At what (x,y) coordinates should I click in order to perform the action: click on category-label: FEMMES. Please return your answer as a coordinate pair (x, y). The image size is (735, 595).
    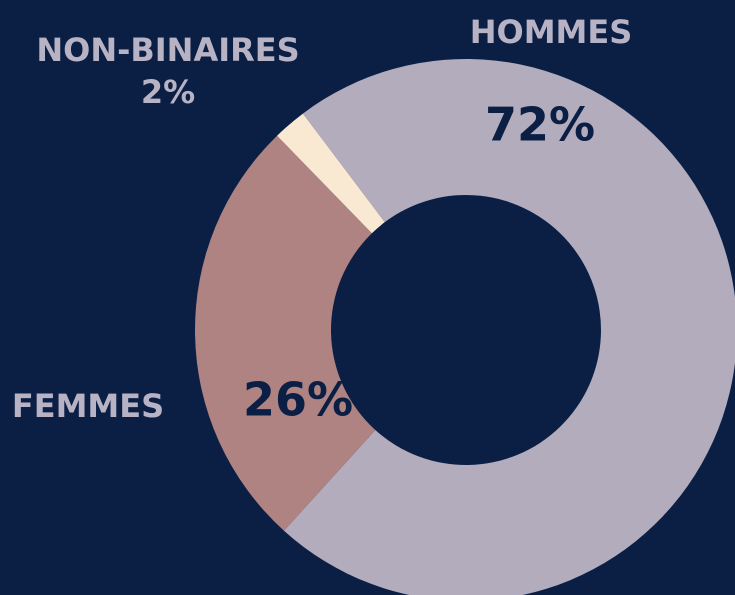
    Looking at the image, I should click on (88, 406).